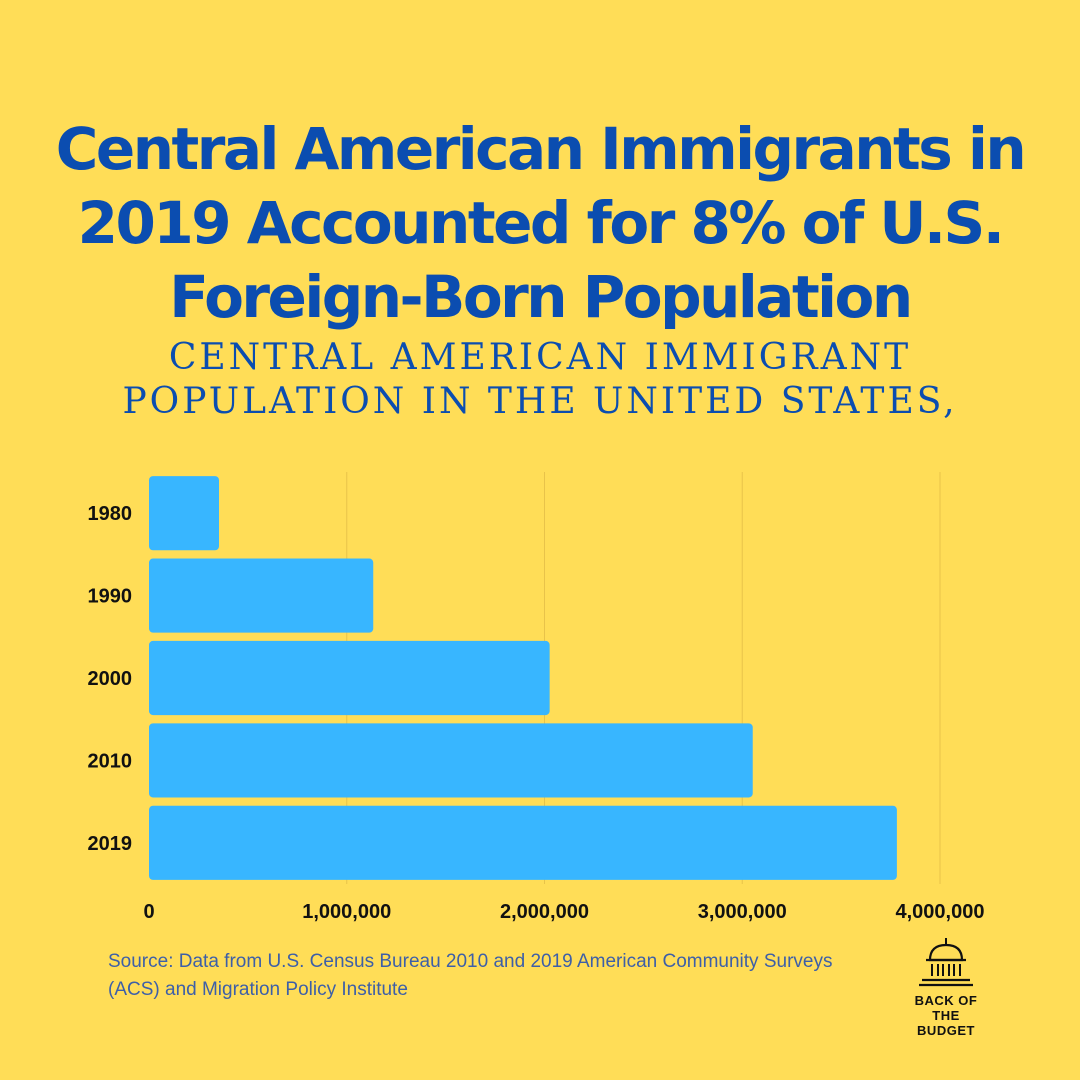  Describe the element at coordinates (451, 760) in the screenshot. I see `bar-2010` at that location.